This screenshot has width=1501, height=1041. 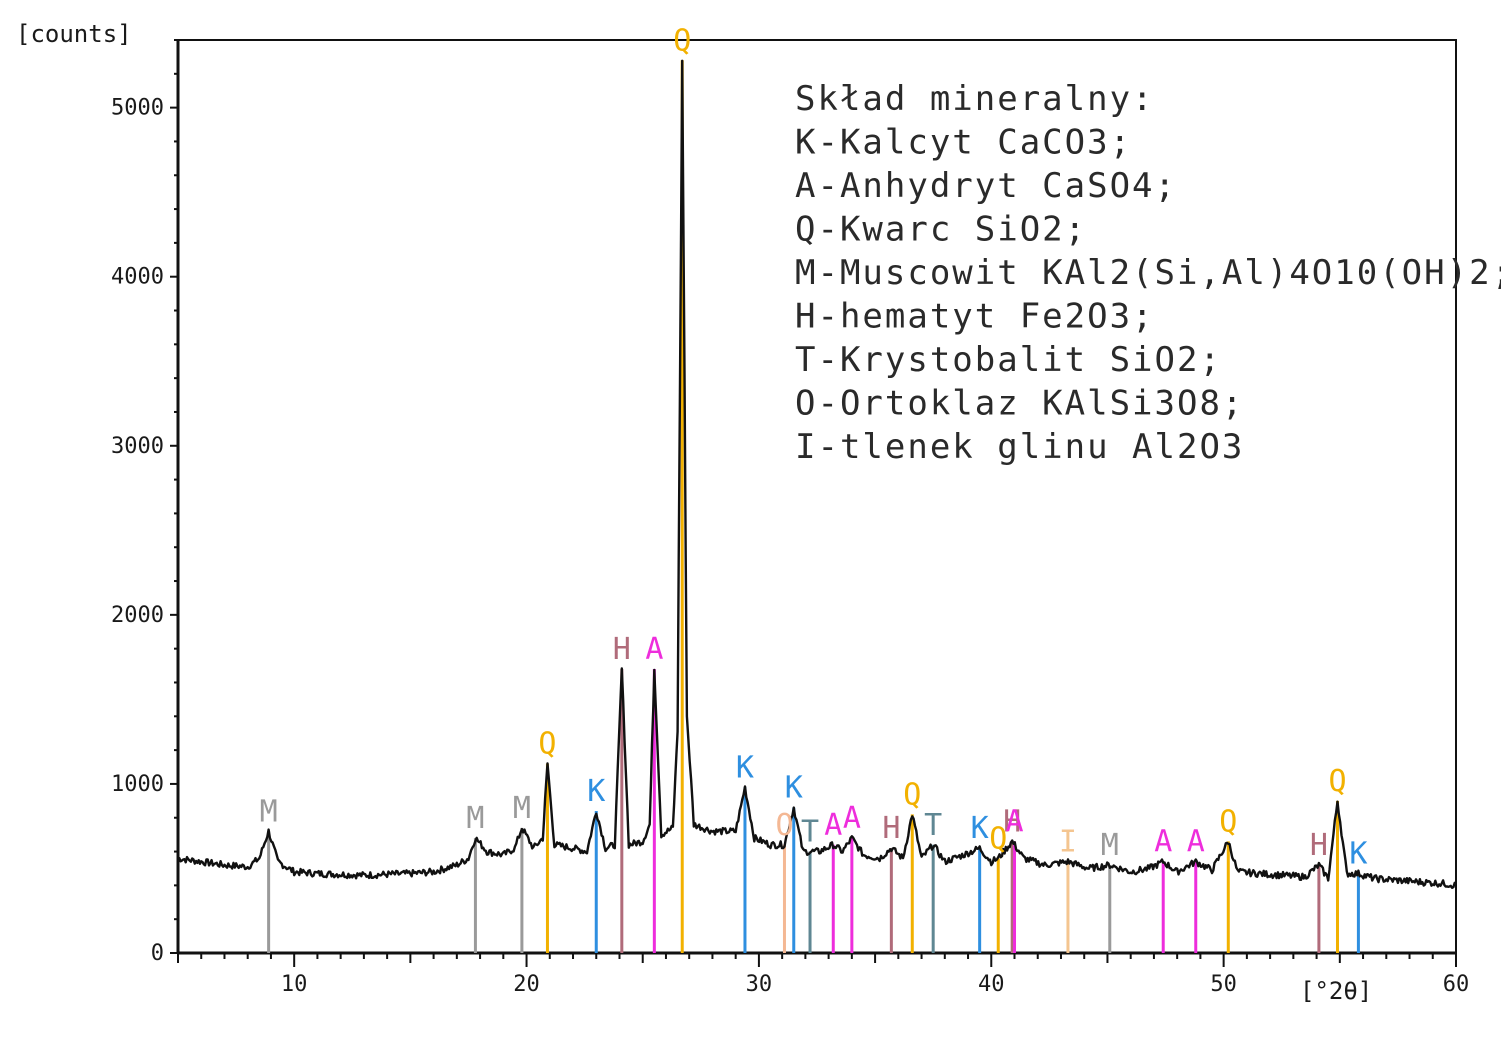 I want to click on peak-label-I: I, so click(x=1068, y=842).